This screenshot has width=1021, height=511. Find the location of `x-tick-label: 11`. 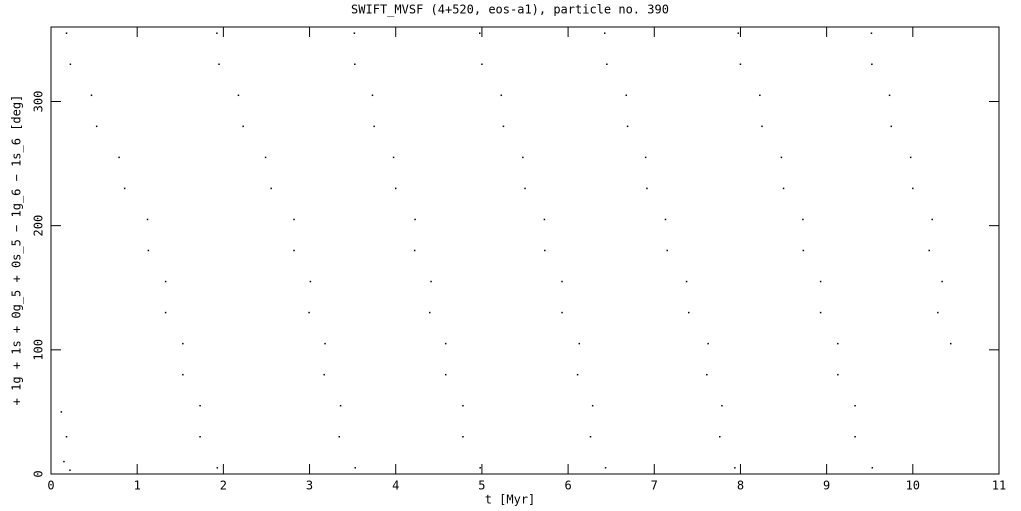

x-tick-label: 11 is located at coordinates (999, 486).